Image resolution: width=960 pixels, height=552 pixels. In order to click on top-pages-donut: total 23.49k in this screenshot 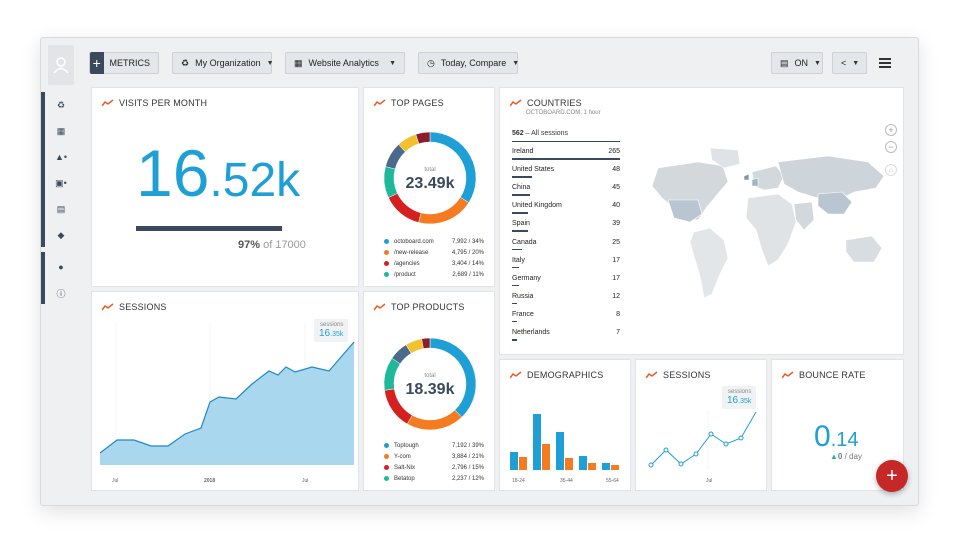, I will do `click(430, 178)`.